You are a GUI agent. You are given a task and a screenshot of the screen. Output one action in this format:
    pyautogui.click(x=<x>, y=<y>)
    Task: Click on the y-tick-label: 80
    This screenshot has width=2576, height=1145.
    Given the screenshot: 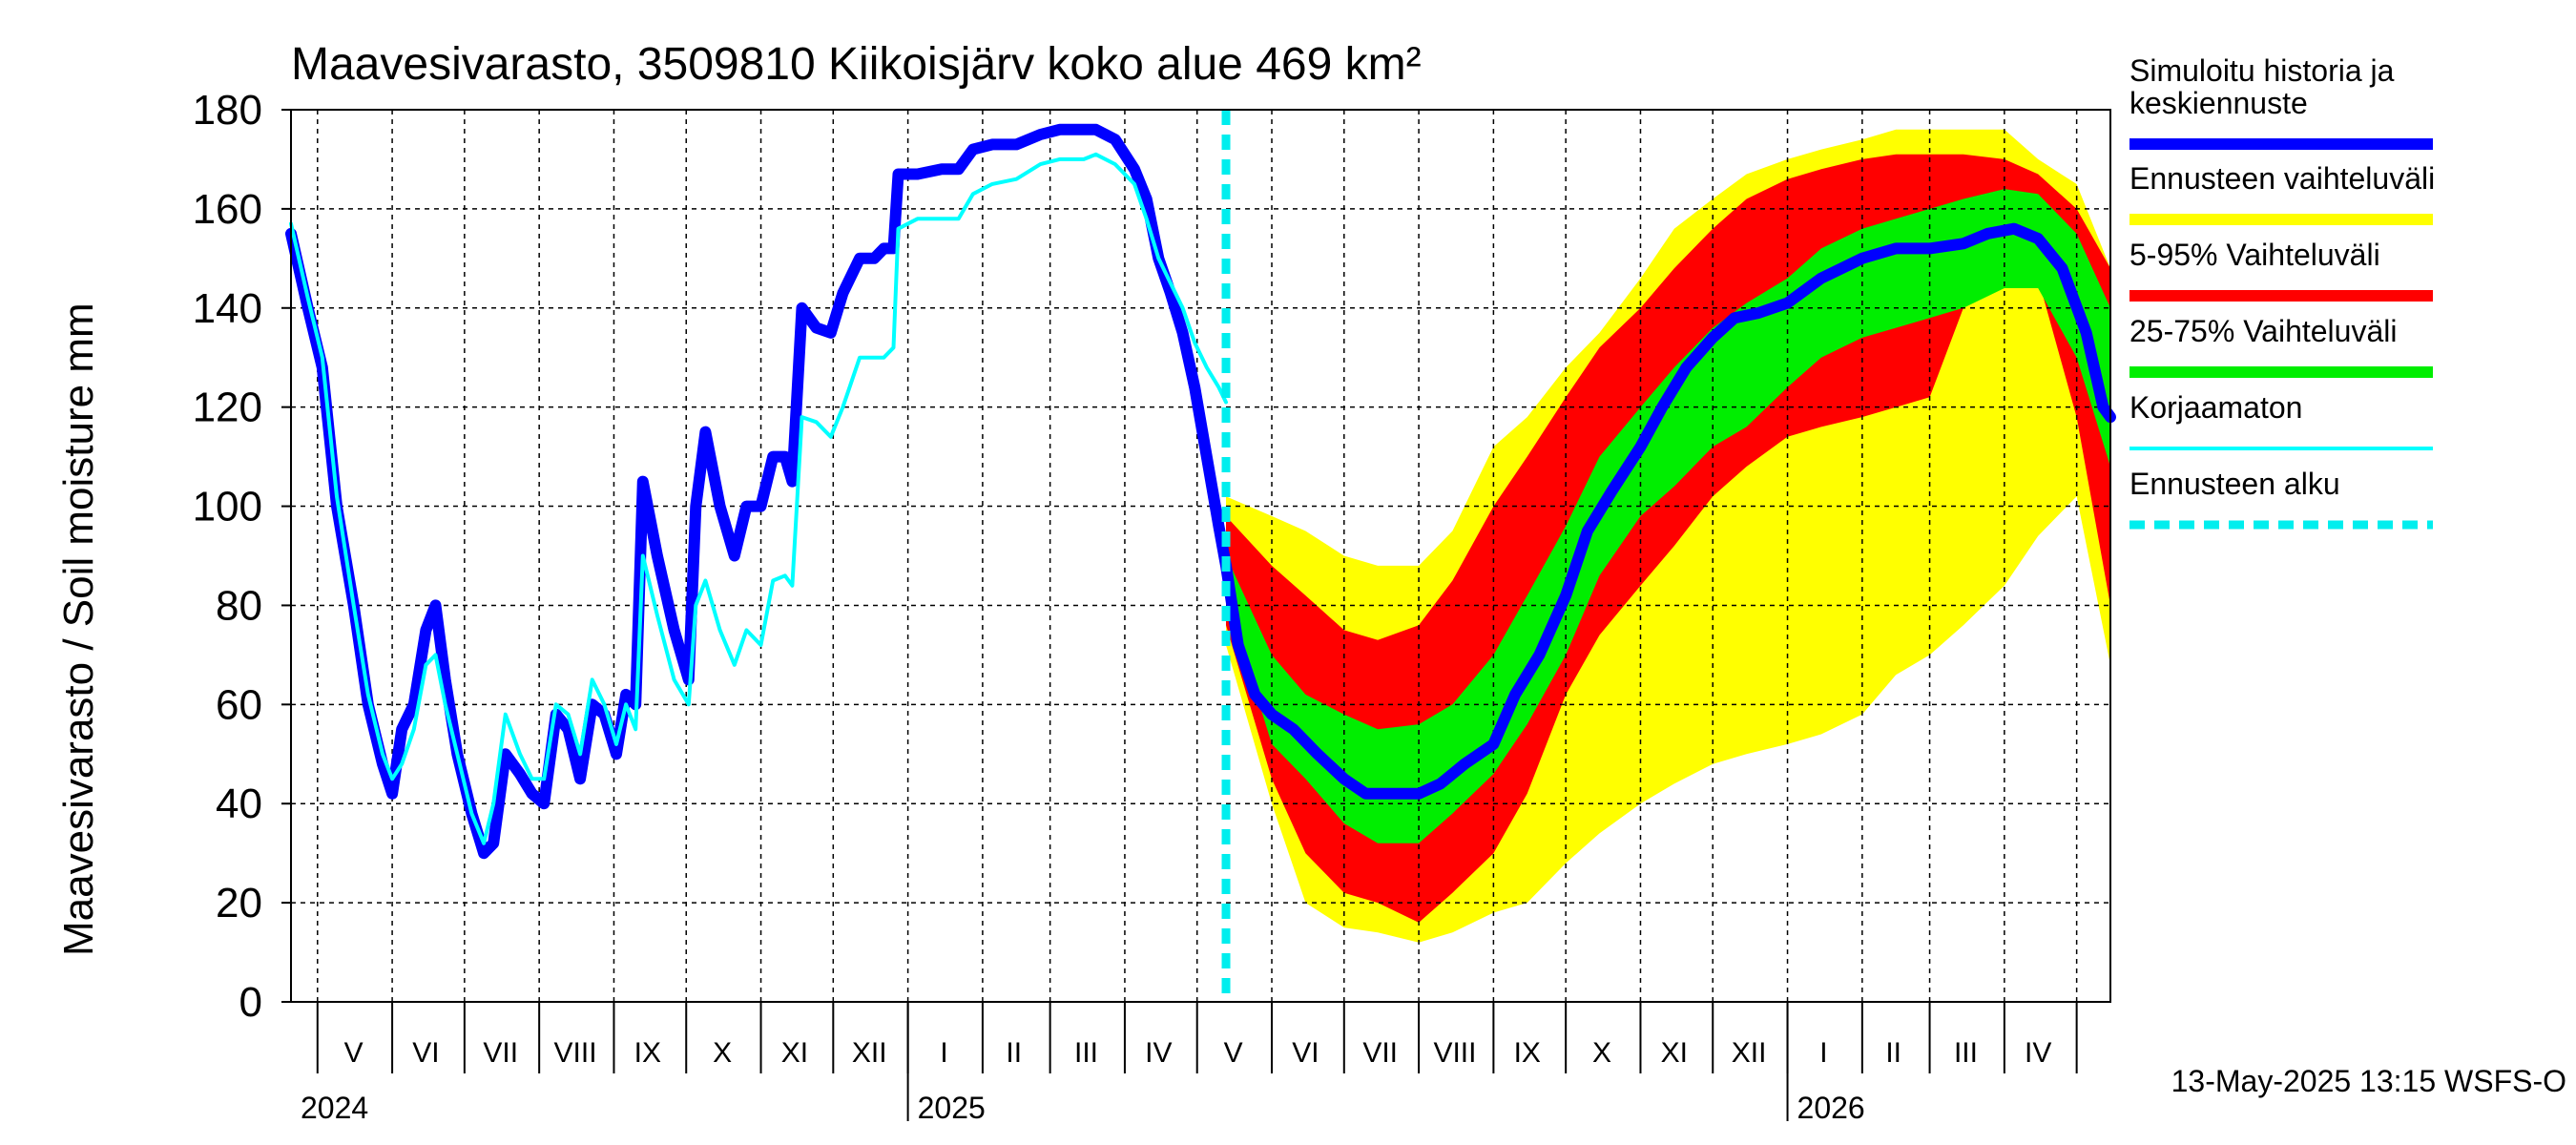 What is the action you would take?
    pyautogui.click(x=239, y=605)
    